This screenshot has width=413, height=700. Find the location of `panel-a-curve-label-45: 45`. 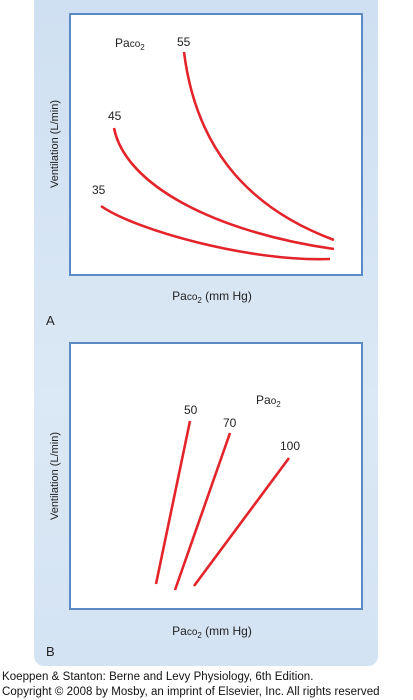

panel-a-curve-label-45: 45 is located at coordinates (115, 116).